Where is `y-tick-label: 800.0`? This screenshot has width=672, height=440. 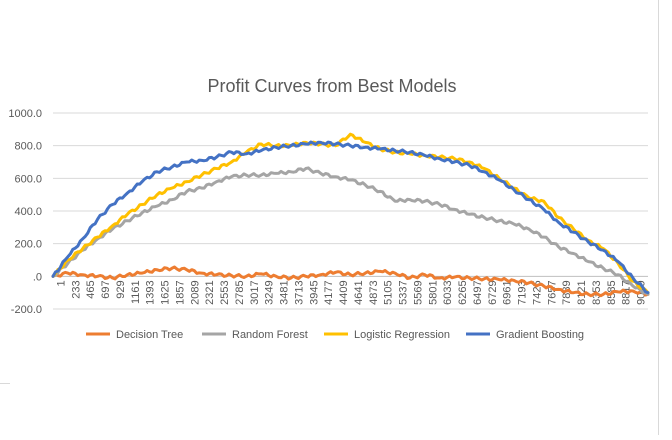 y-tick-label: 800.0 is located at coordinates (28, 147).